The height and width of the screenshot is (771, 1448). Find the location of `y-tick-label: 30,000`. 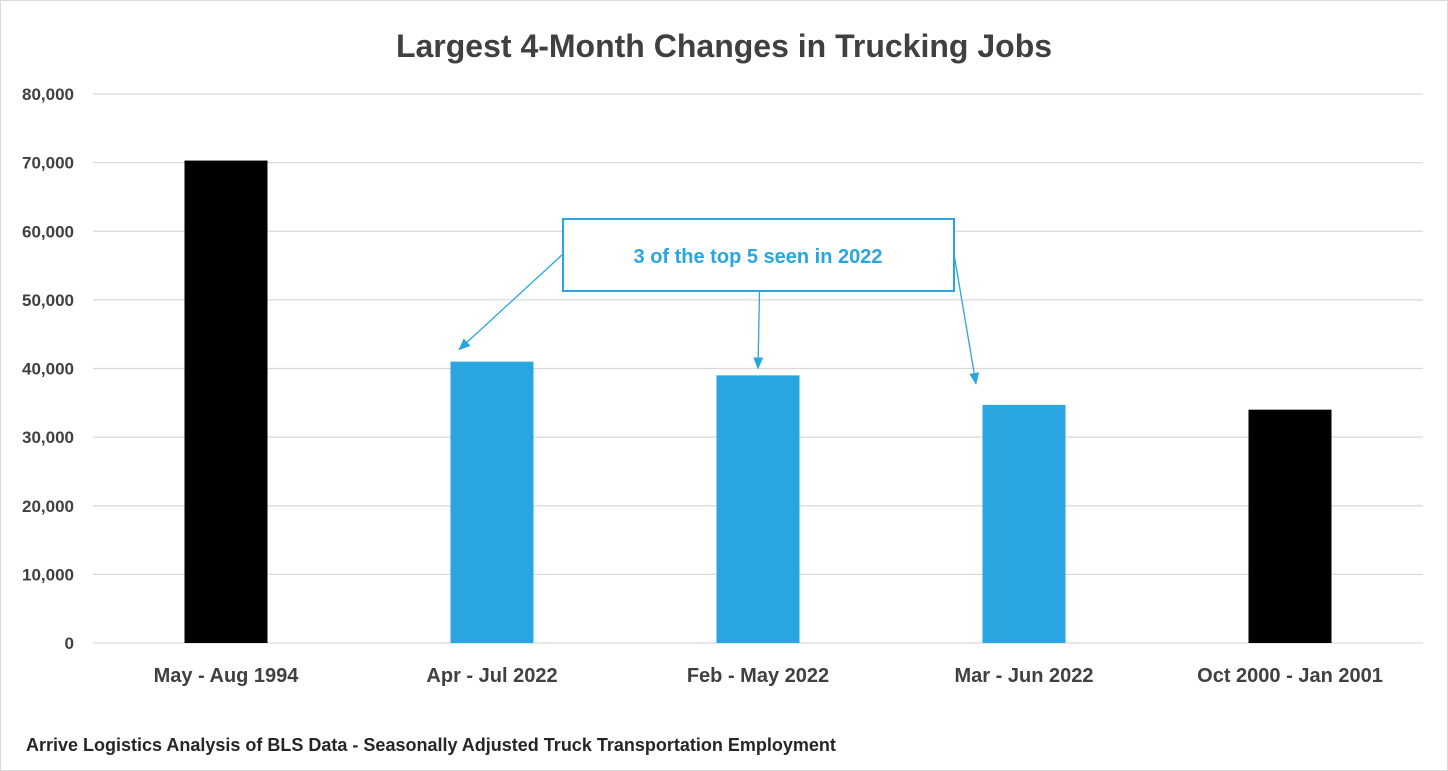

y-tick-label: 30,000 is located at coordinates (48, 437).